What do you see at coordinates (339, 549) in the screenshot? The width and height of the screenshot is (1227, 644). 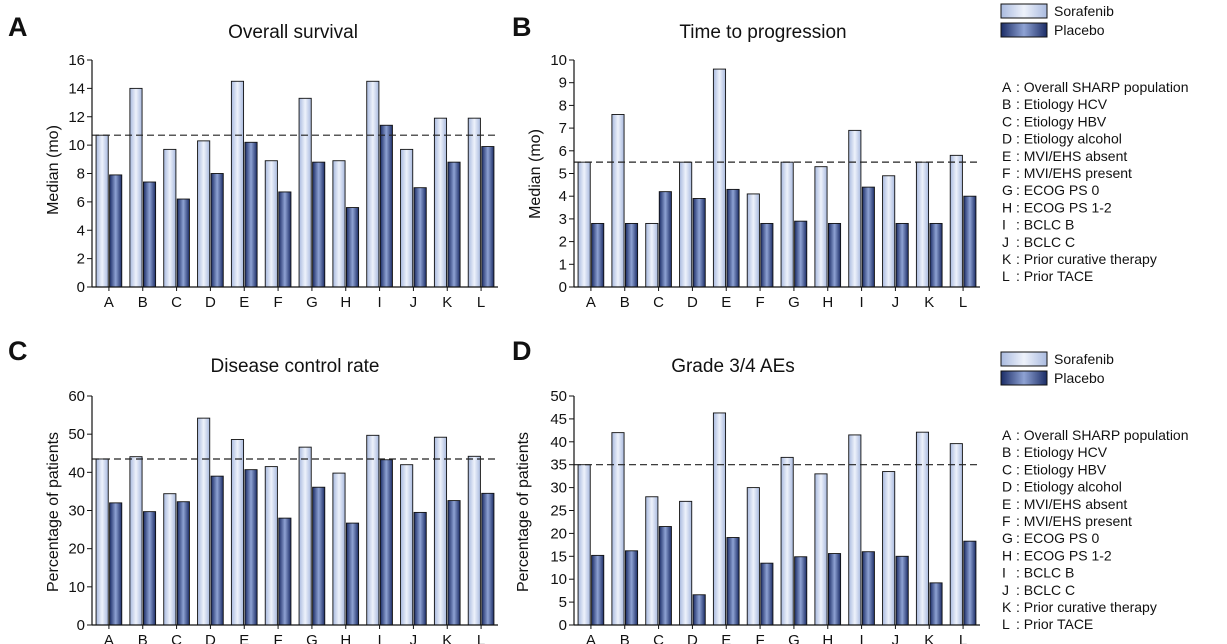 I see `bar-sorafenib-h` at bounding box center [339, 549].